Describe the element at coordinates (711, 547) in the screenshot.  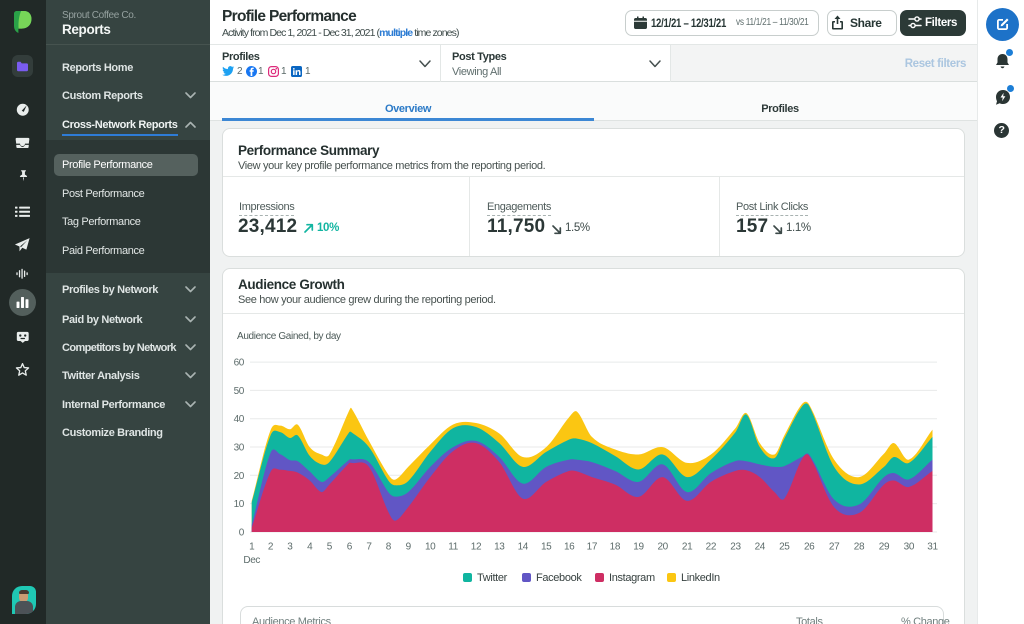
I see `svg-text: 22` at that location.